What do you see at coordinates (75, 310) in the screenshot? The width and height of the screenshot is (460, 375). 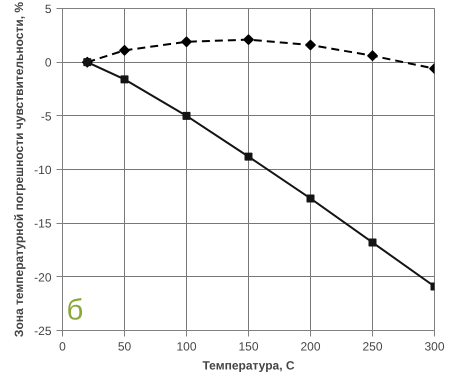 I see `annotation: б` at bounding box center [75, 310].